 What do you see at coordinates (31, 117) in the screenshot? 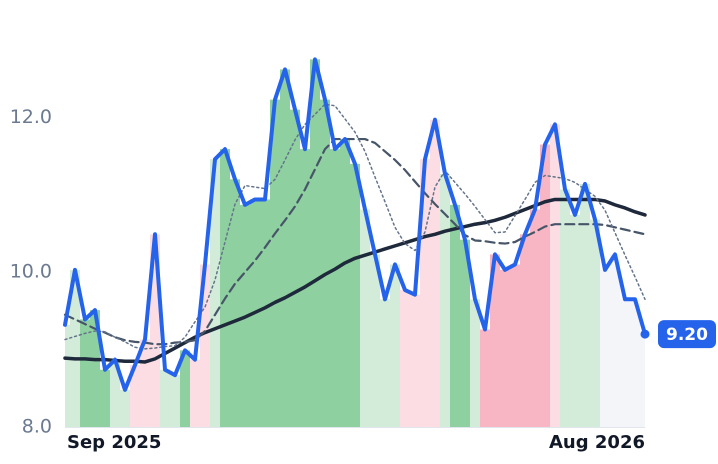
I see `y-tick-label: 12.0` at bounding box center [31, 117].